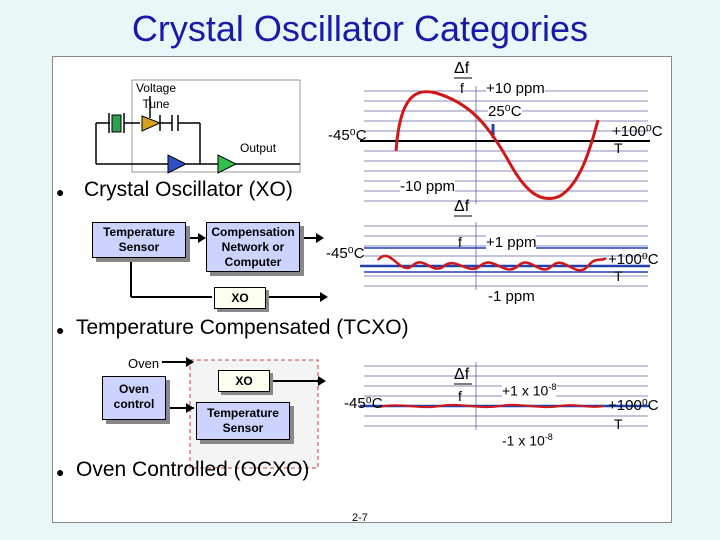 This screenshot has width=720, height=540. What do you see at coordinates (227, 164) in the screenshot?
I see `buffer-icon` at bounding box center [227, 164].